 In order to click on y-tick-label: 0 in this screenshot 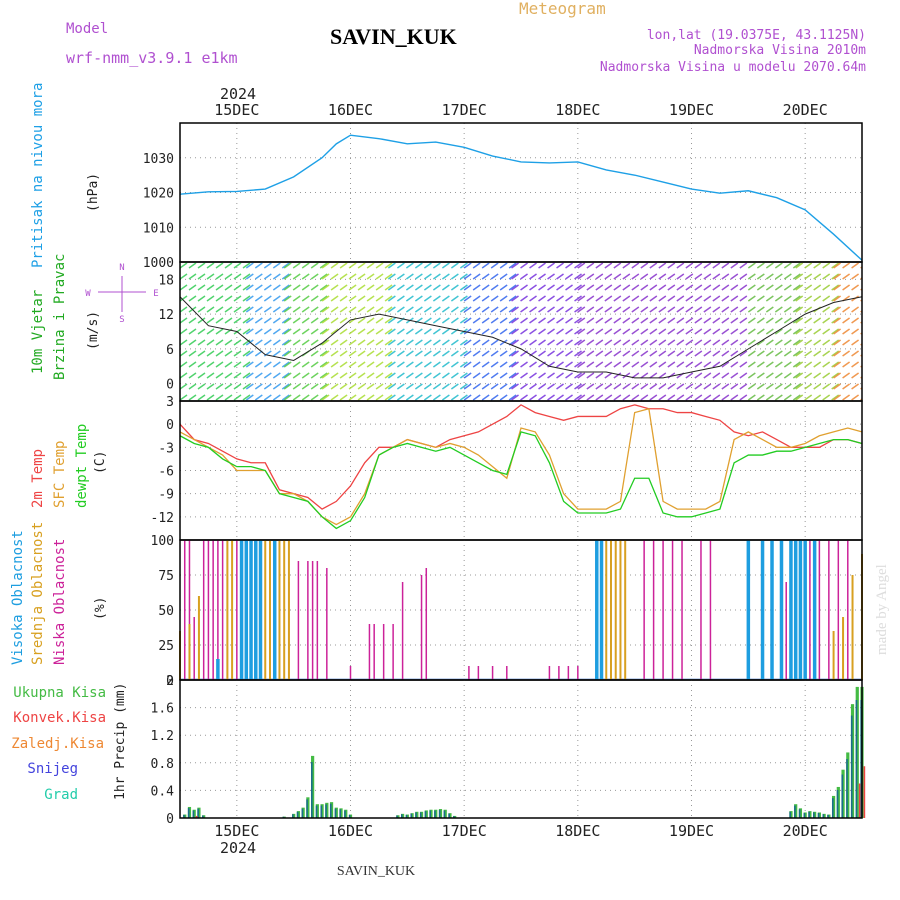, I will do `click(170, 385)`.